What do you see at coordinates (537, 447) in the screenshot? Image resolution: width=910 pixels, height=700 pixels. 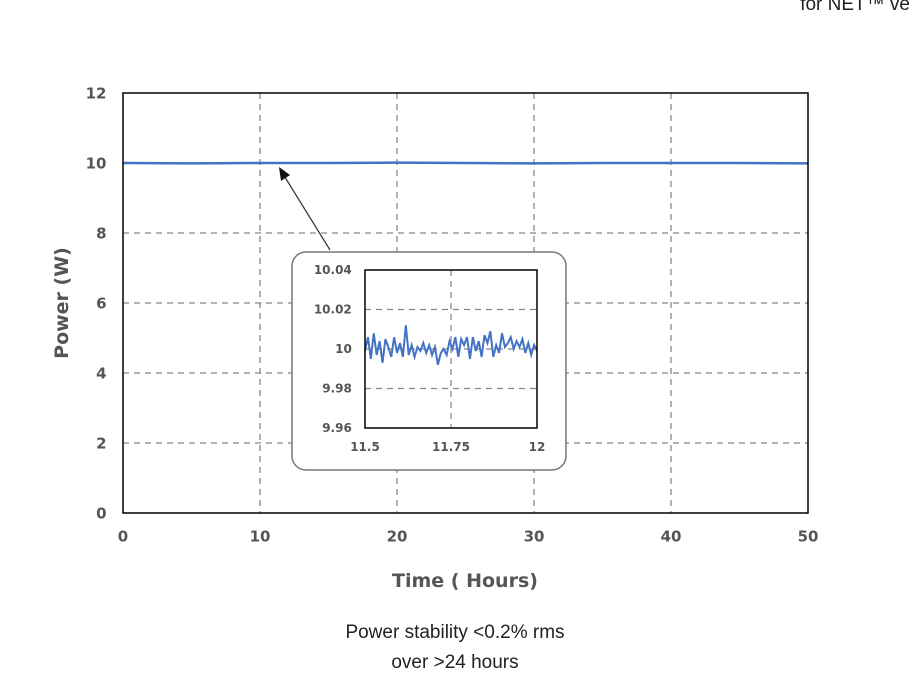 I see `inset-x-tick-label: 12` at bounding box center [537, 447].